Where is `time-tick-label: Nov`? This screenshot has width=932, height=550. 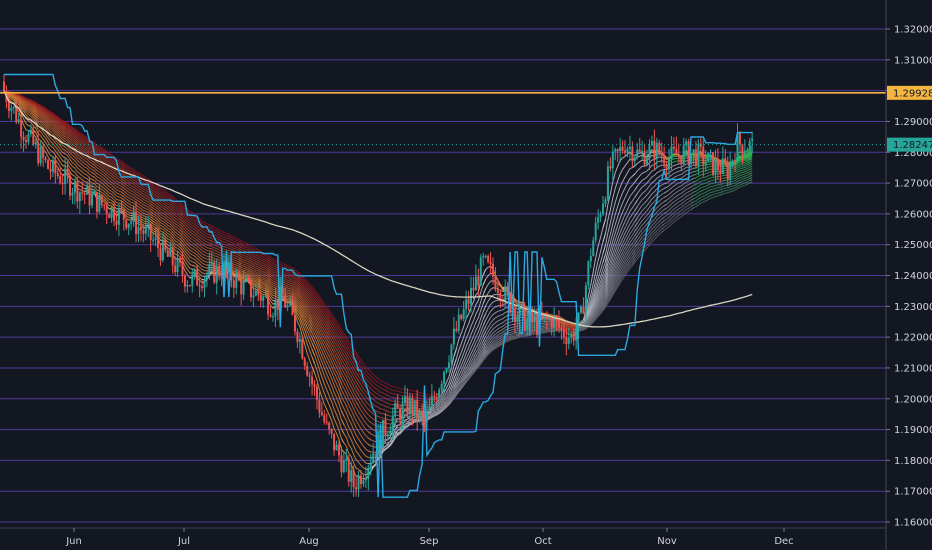 time-tick-label: Nov is located at coordinates (667, 541).